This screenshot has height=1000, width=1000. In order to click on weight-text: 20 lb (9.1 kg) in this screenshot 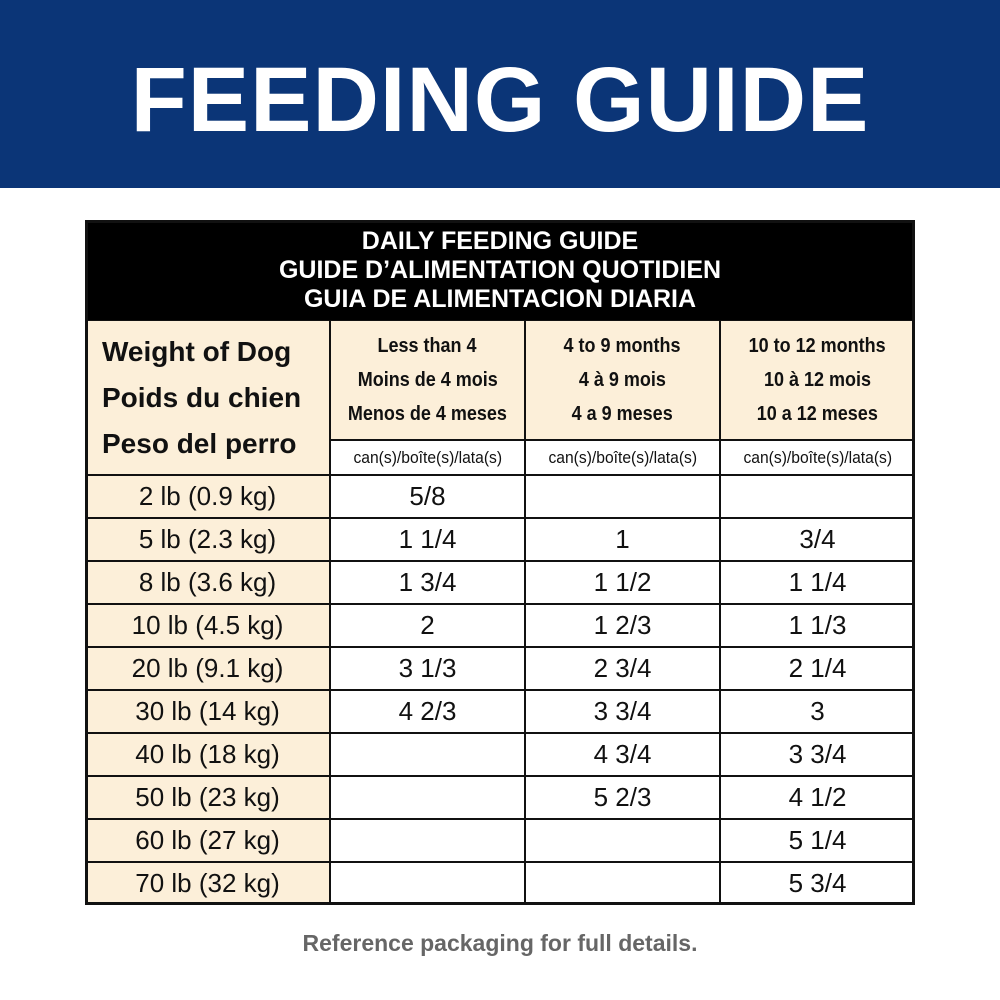, I will do `click(207, 668)`.